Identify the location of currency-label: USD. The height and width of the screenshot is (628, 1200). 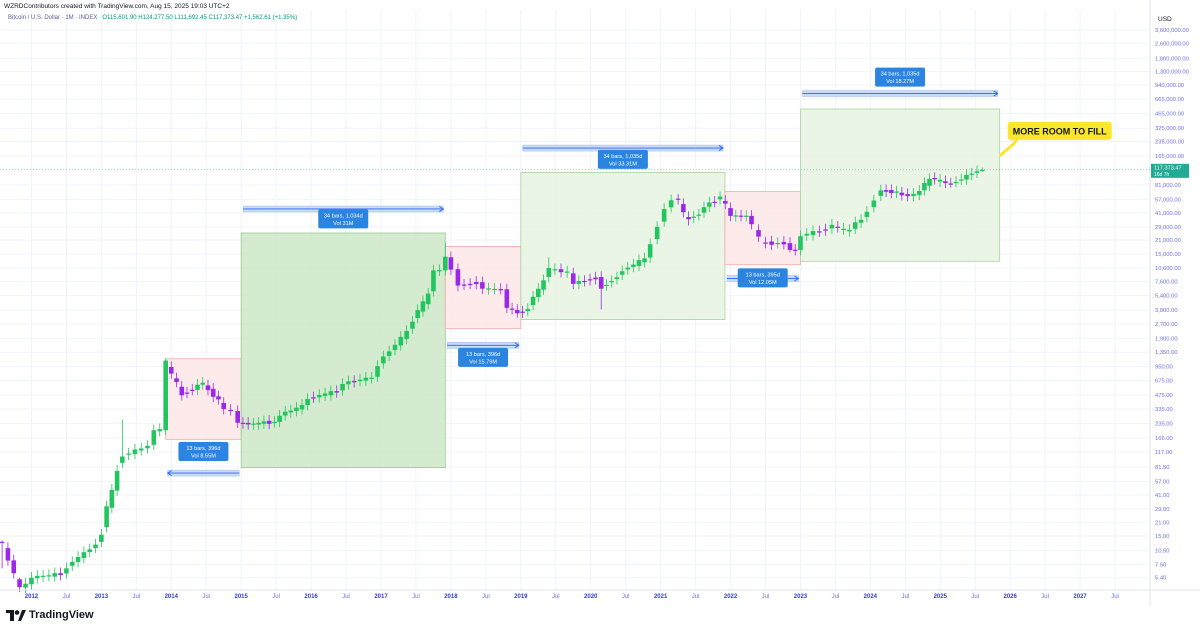
(1165, 19).